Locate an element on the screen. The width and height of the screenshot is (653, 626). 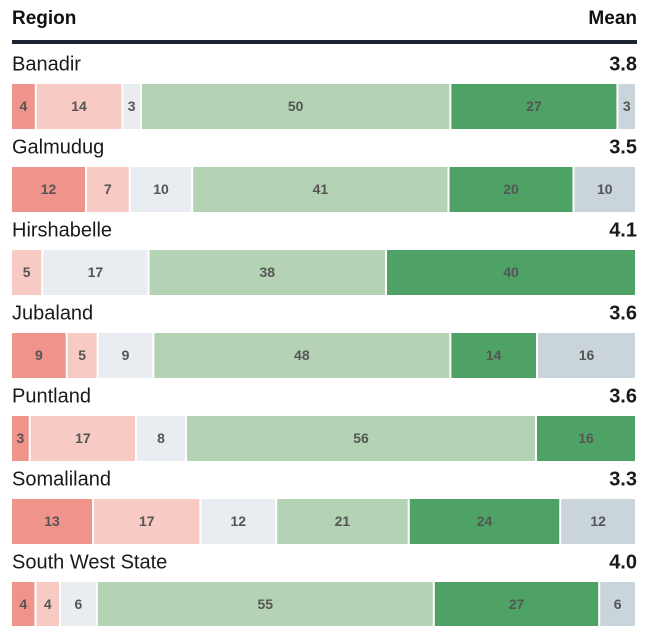
segment-label: 55 is located at coordinates (266, 604).